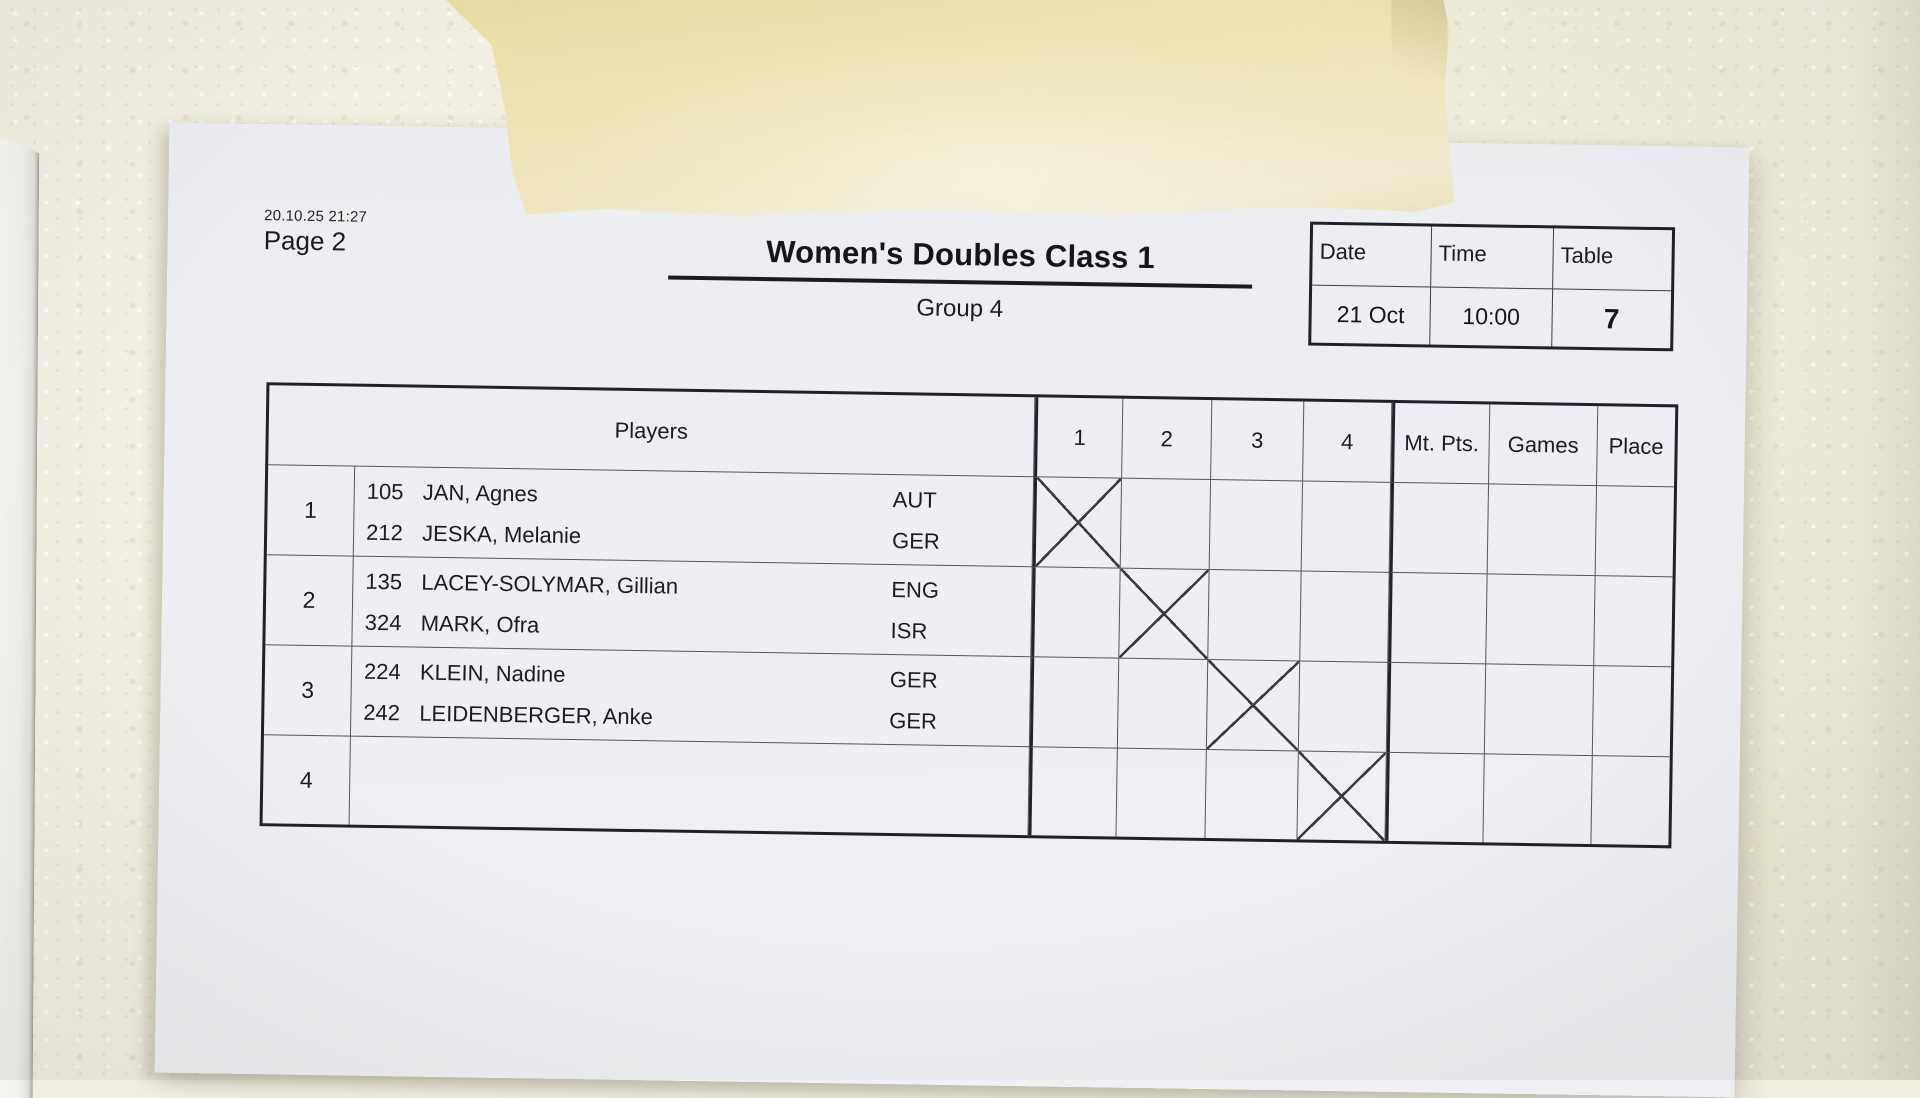  What do you see at coordinates (1636, 447) in the screenshot?
I see `place-header: Place` at bounding box center [1636, 447].